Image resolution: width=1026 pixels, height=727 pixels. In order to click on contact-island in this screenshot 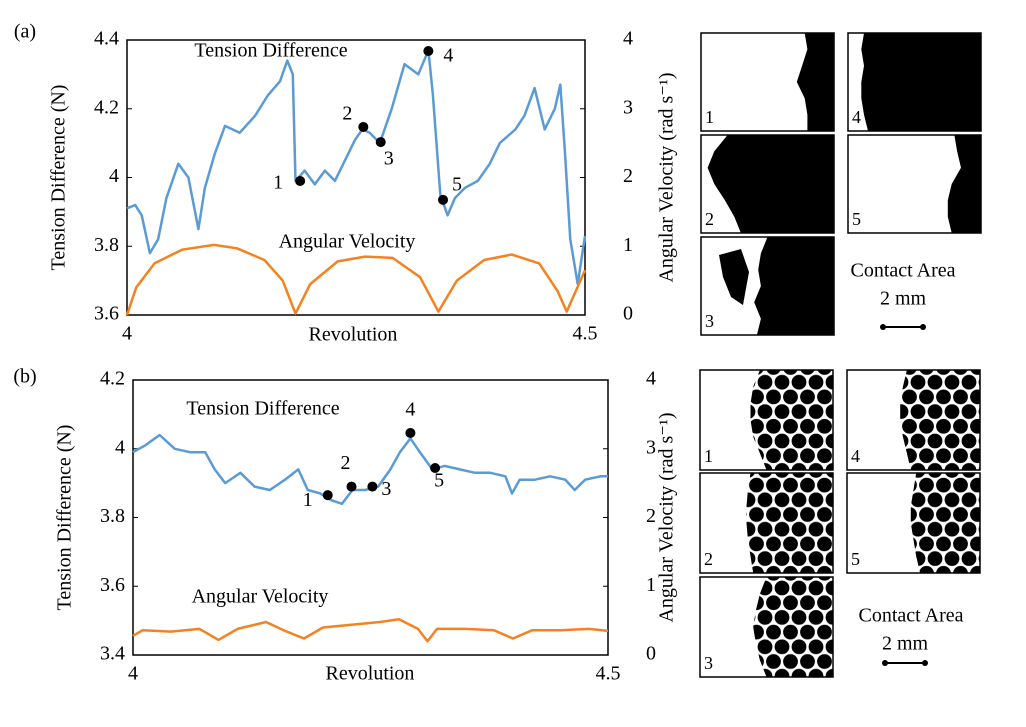, I will do `click(734, 277)`.